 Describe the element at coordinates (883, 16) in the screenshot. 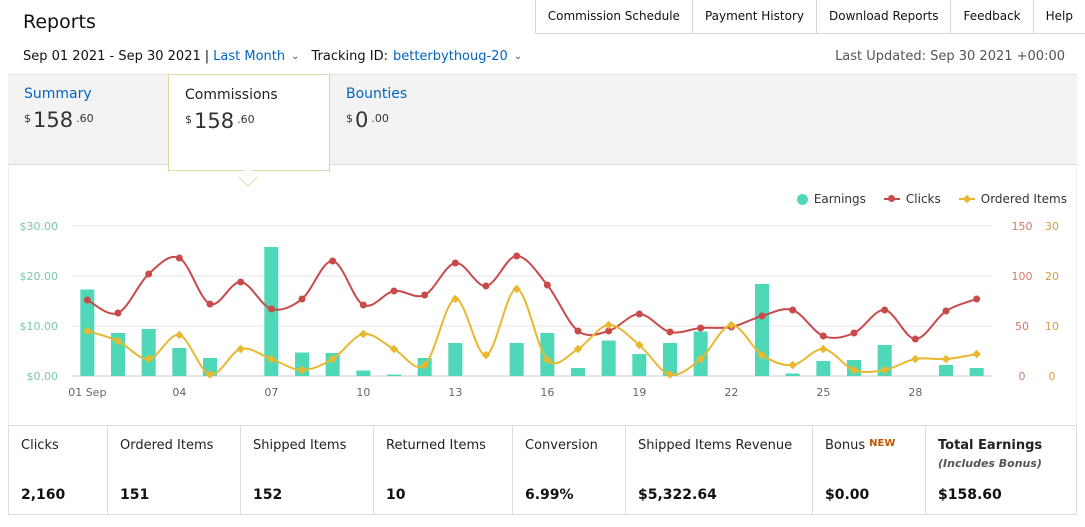

I see `download-reports-button: Download Reports` at that location.